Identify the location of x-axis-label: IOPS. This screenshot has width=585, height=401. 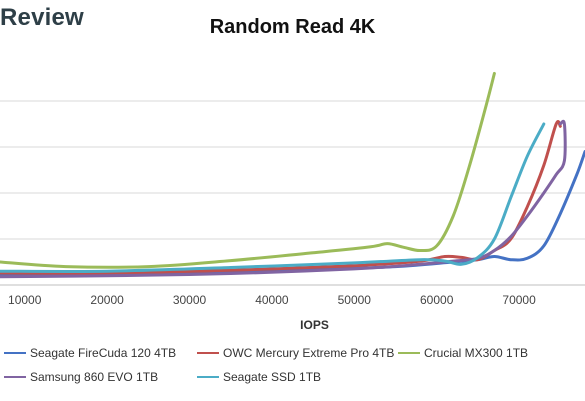
(314, 325).